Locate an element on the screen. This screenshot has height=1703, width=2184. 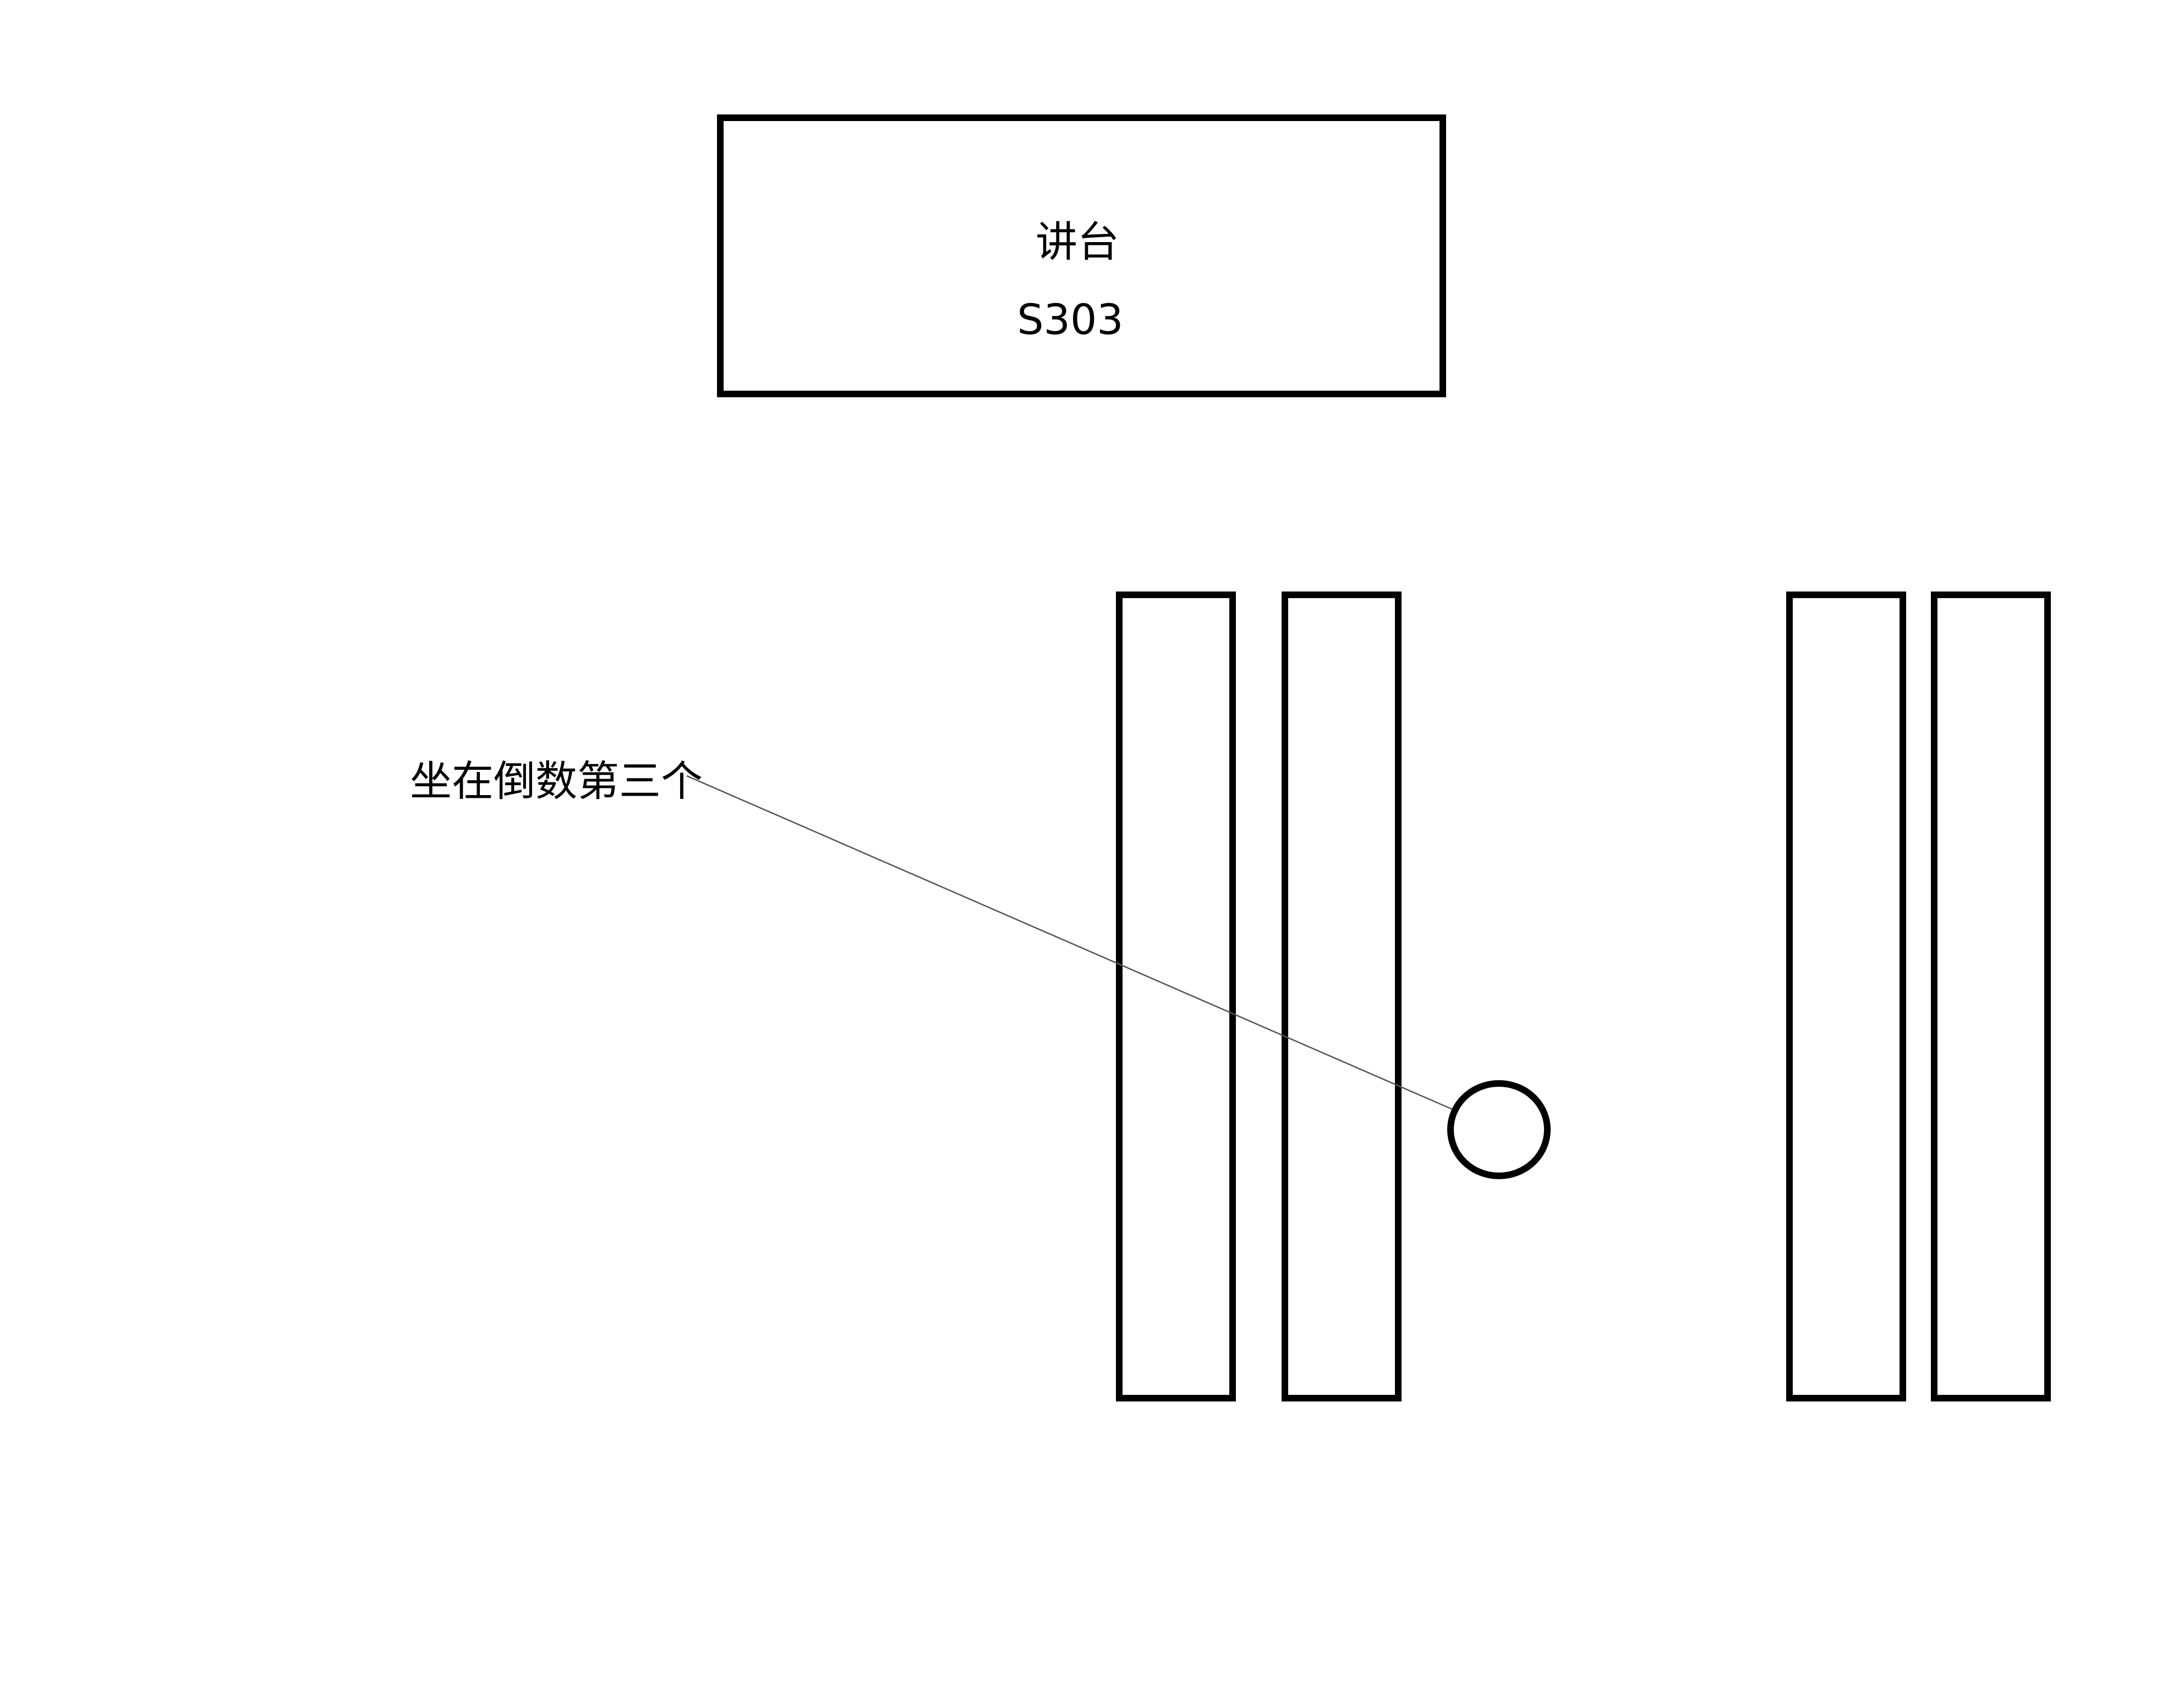
podium-label: 讲台 is located at coordinates (1077, 241).